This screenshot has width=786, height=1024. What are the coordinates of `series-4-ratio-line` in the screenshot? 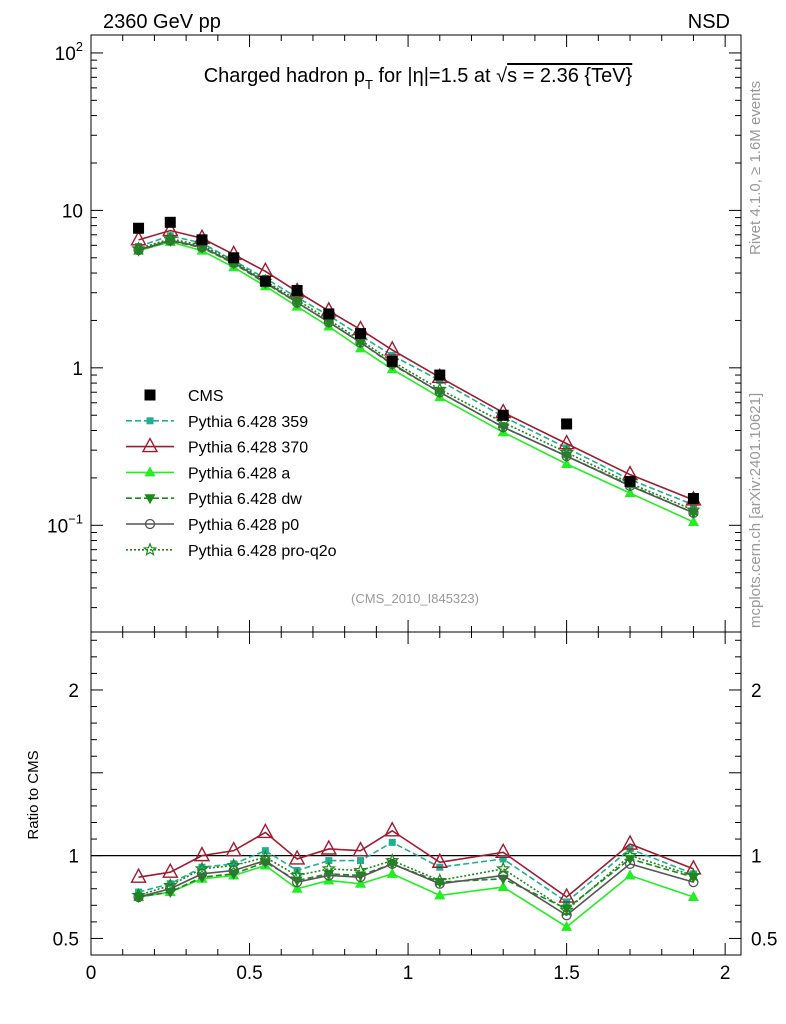 It's located at (416, 888).